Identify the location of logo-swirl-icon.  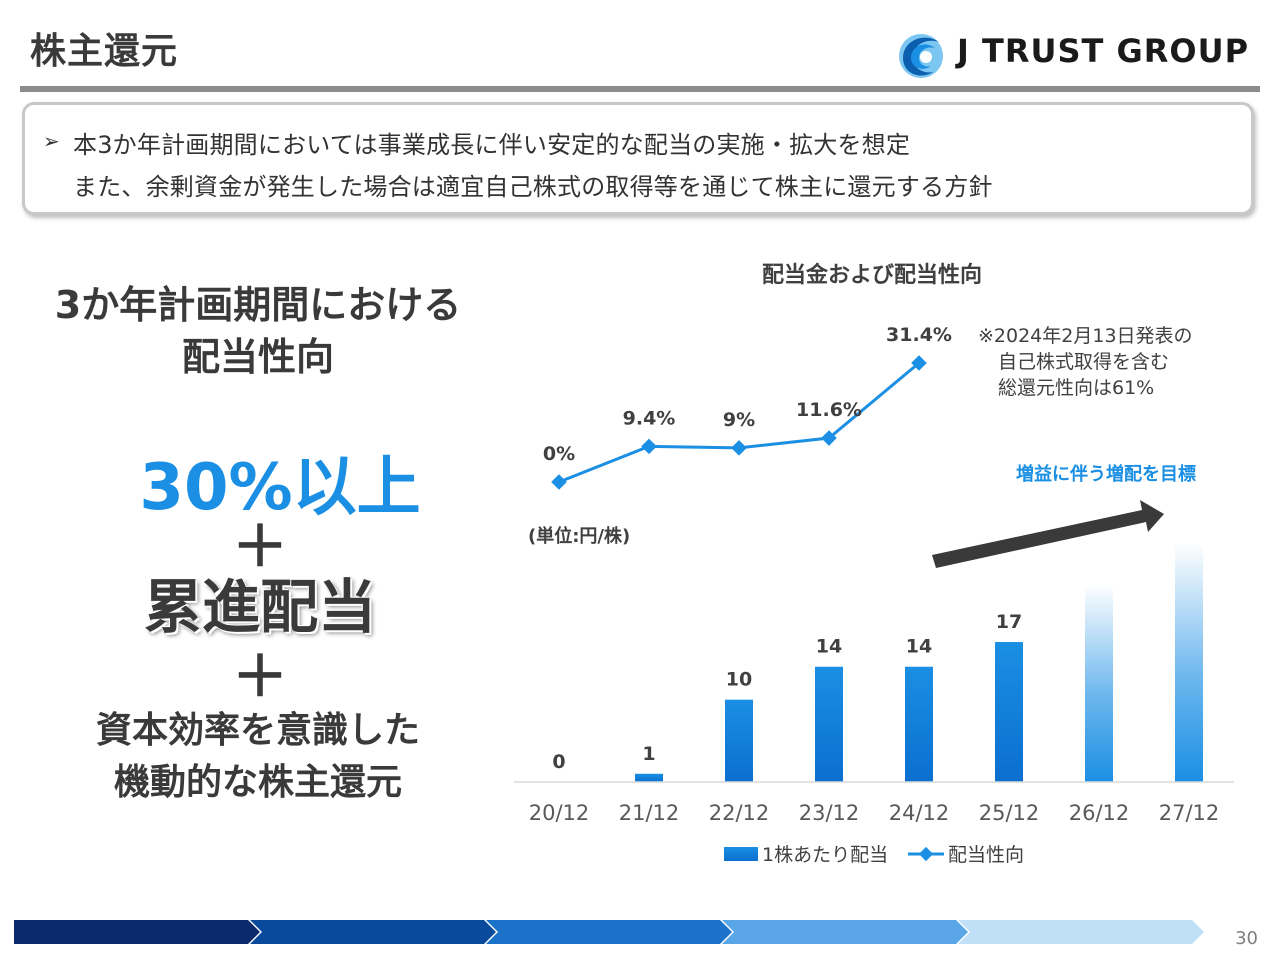
(921, 56).